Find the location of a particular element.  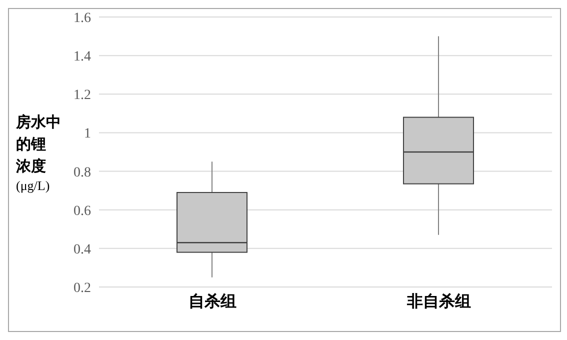

y-tick-label: 1.6 is located at coordinates (82, 18).